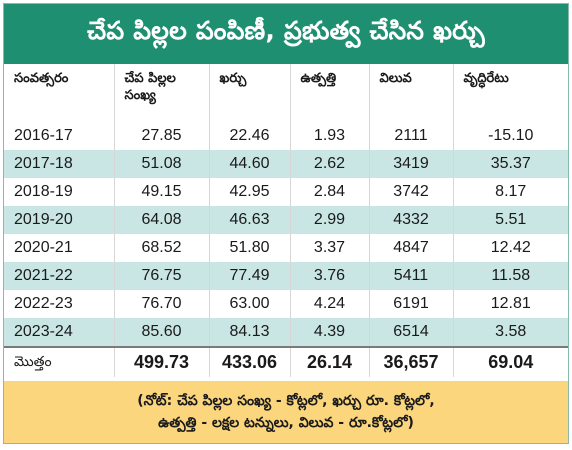 Image resolution: width=572 pixels, height=450 pixels. Describe the element at coordinates (250, 248) in the screenshot. I see `cell-expenditure: 51.80` at that location.